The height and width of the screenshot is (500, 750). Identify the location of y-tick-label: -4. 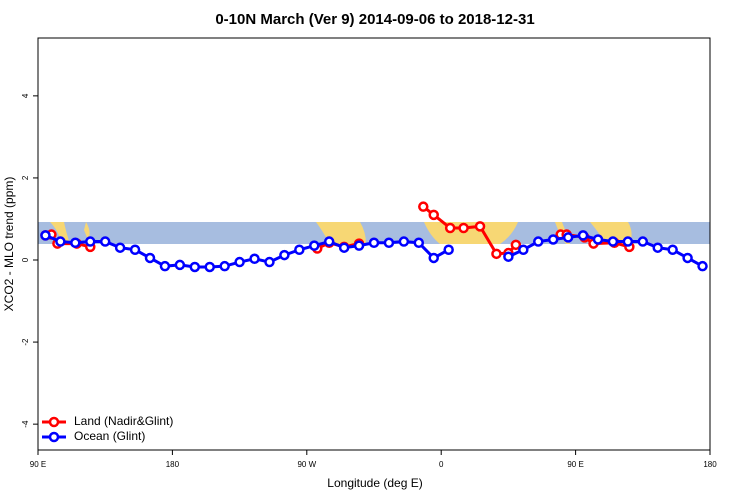
(25, 424).